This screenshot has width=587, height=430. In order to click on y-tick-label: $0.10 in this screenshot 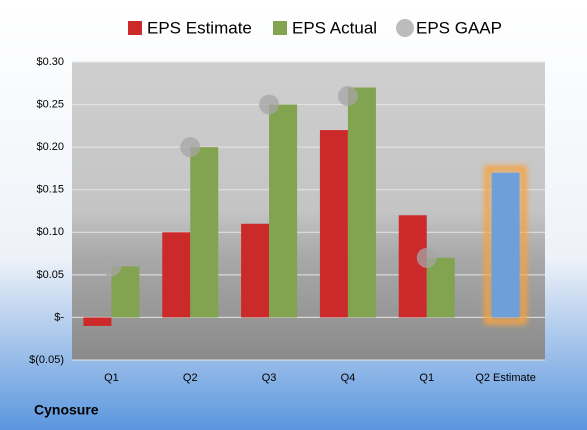, I will do `click(50, 232)`.